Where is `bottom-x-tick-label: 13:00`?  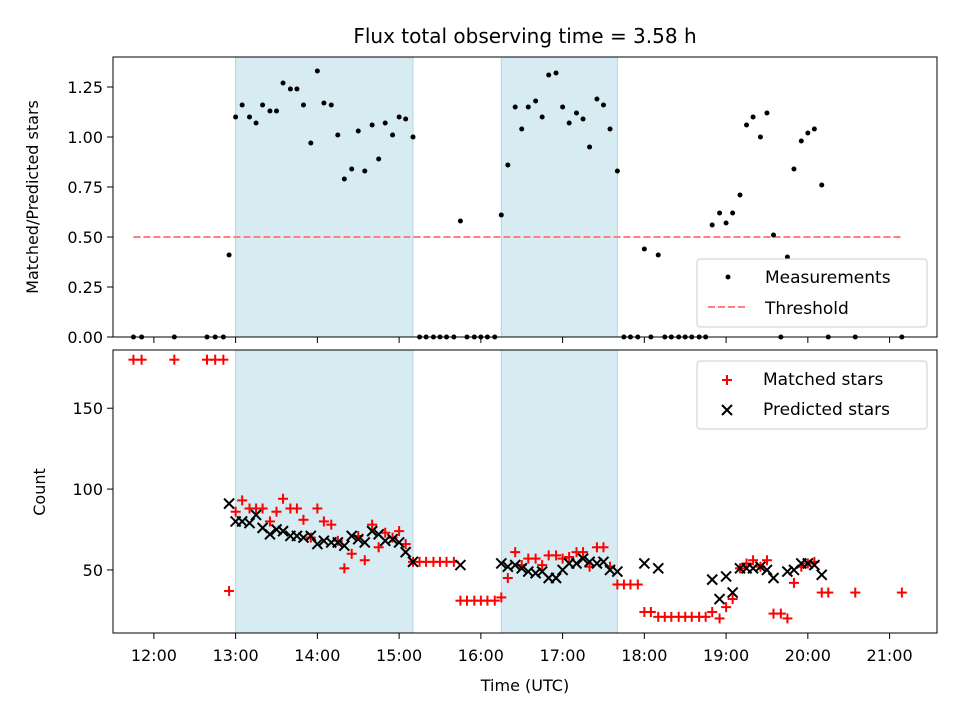 bottom-x-tick-label: 13:00 is located at coordinates (236, 655).